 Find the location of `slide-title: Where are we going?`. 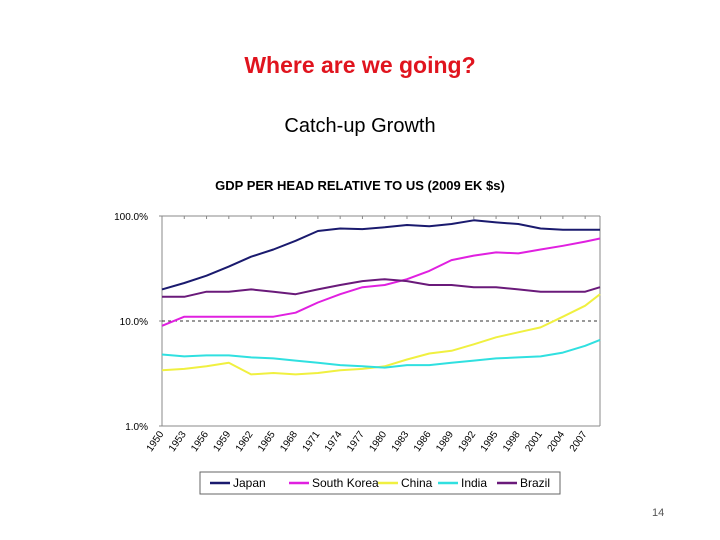

slide-title: Where are we going? is located at coordinates (360, 65).